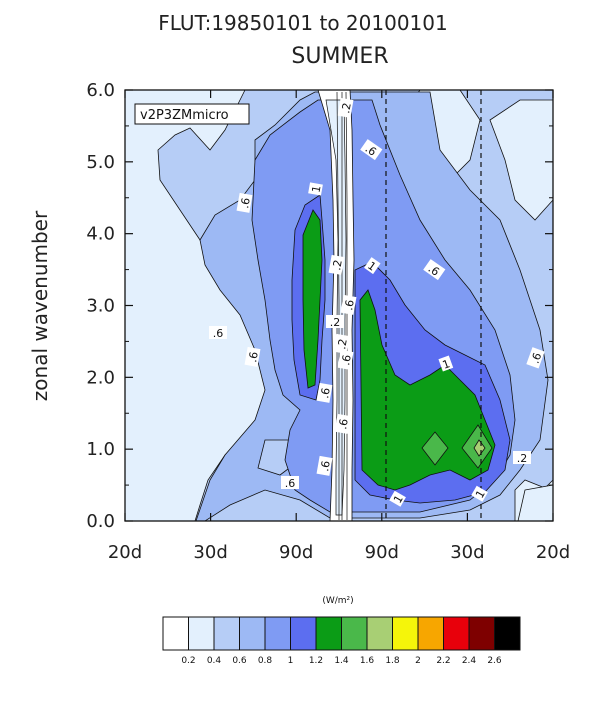  What do you see at coordinates (469, 661) in the screenshot?
I see `color-bar-level: 2.4` at bounding box center [469, 661].